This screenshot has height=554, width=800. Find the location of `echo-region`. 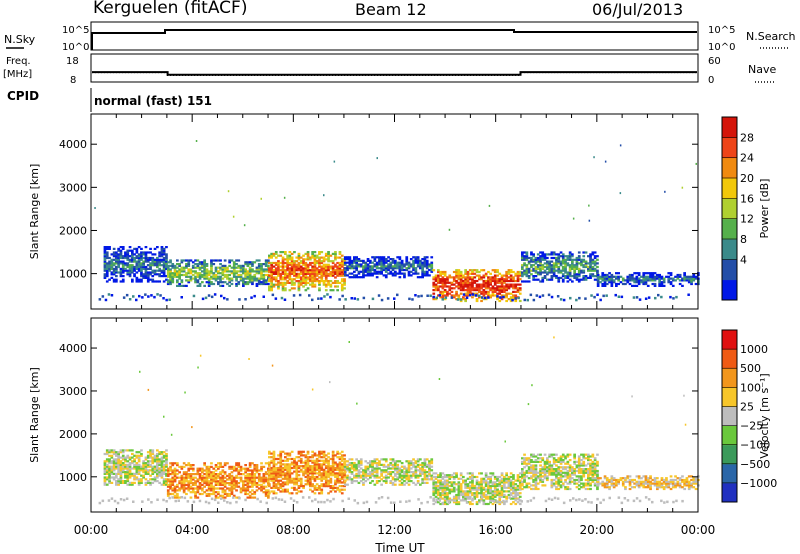

echo-region is located at coordinates (477, 489).